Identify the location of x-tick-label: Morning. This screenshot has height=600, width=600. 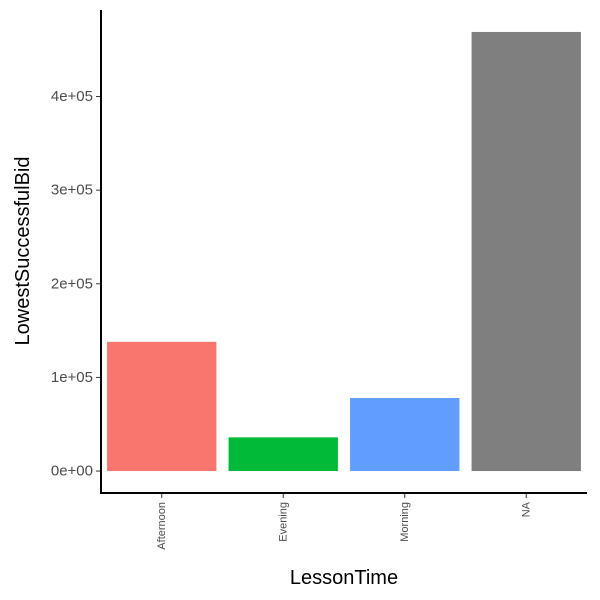
(405, 522).